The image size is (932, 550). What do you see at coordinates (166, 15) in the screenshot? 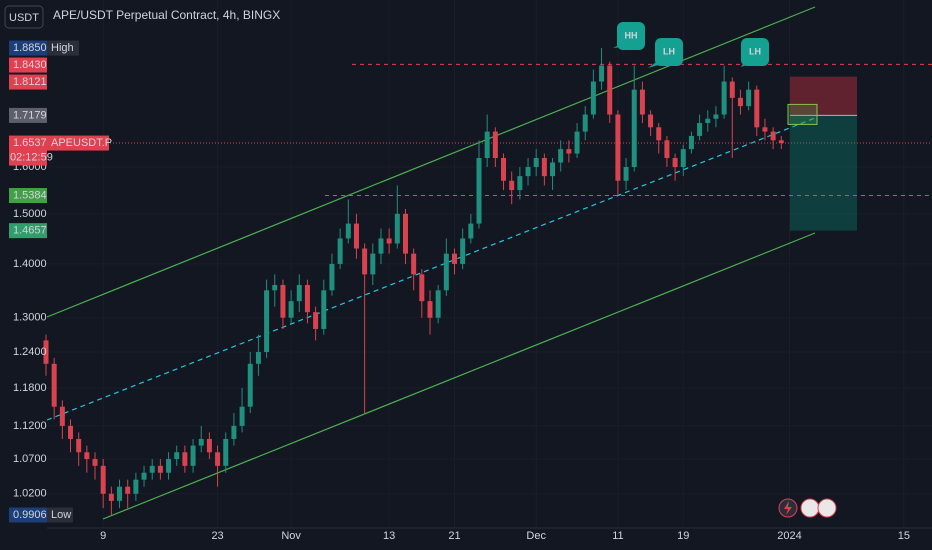
I see `chart-title: APE/USDT Perpetual Contract, 4h, BINGX` at bounding box center [166, 15].